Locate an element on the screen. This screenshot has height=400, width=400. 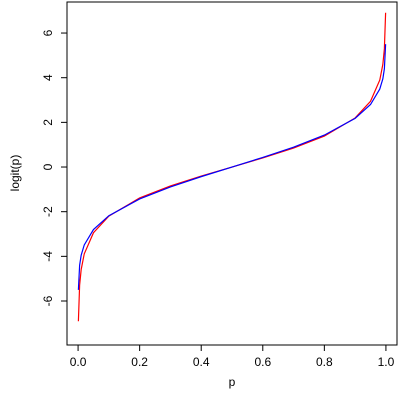
x-tick-label: 1.0 is located at coordinates (386, 362).